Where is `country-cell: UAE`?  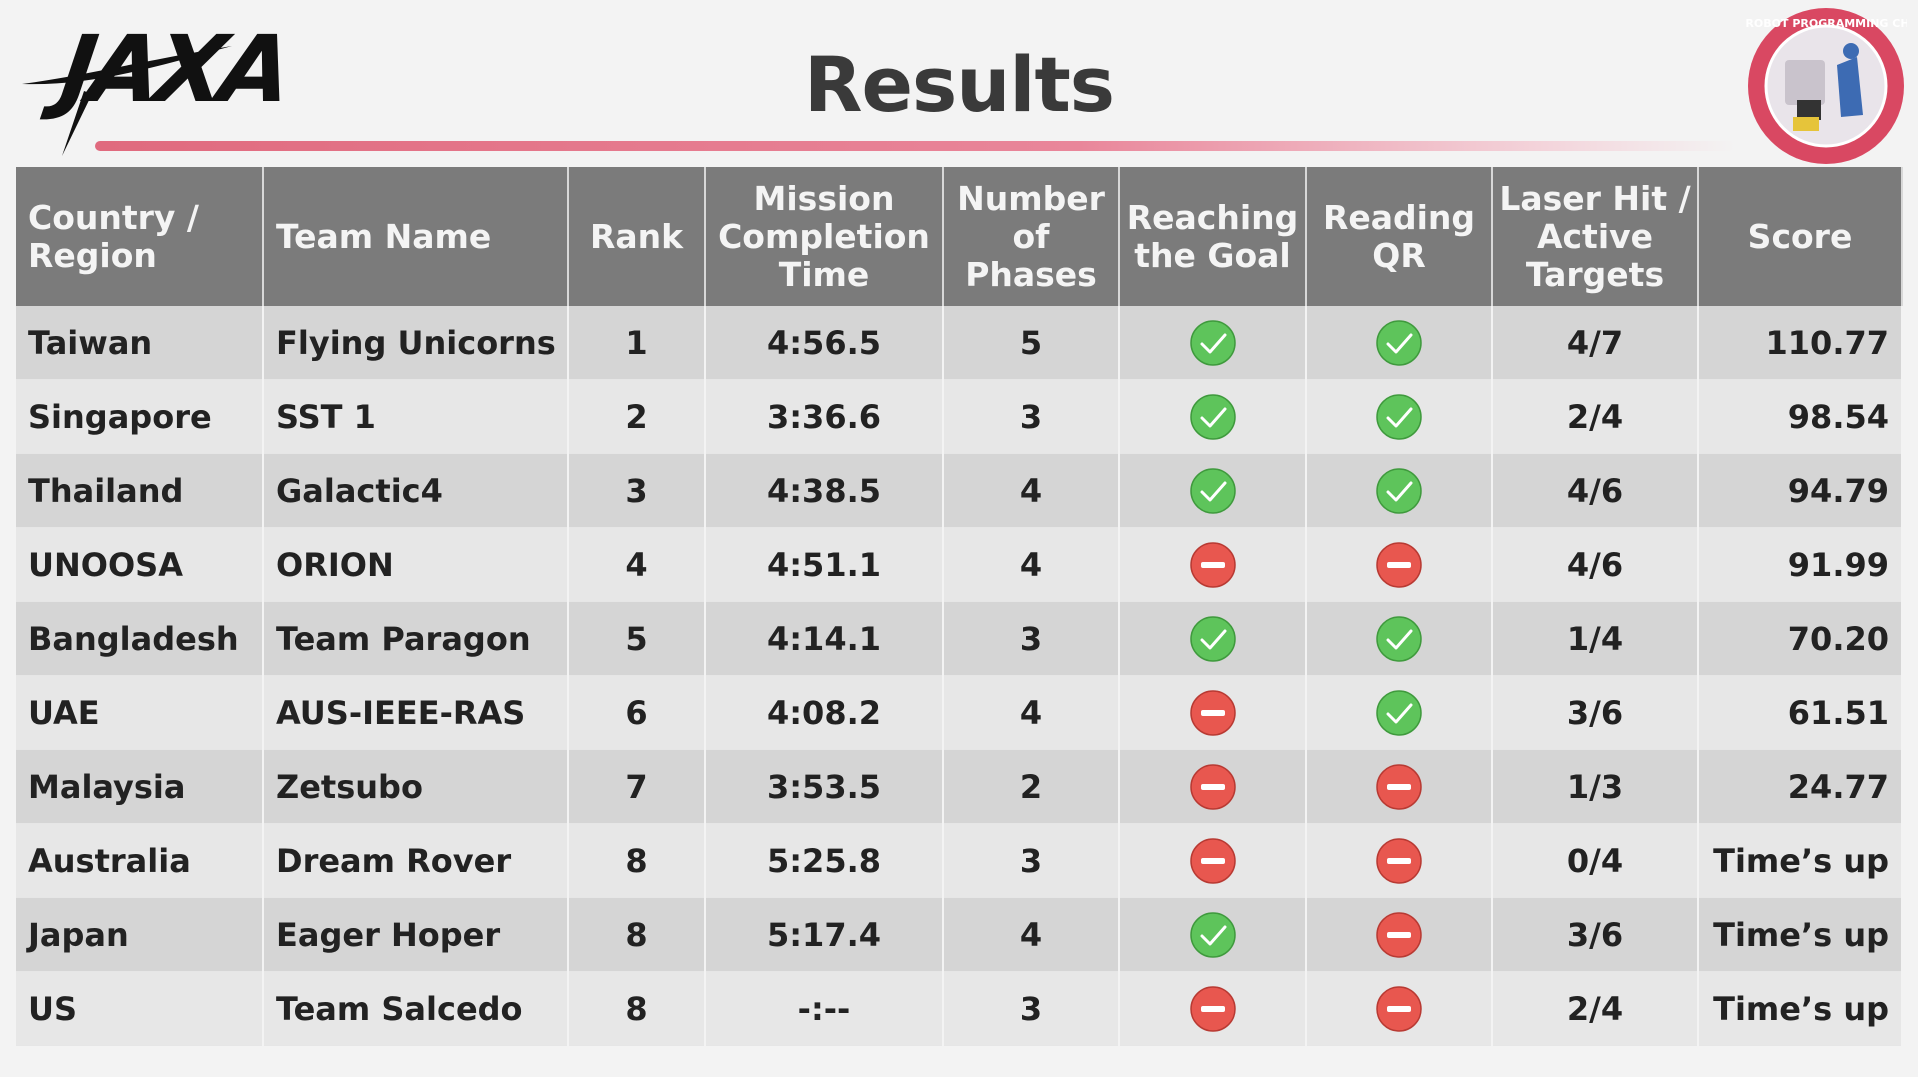
country-cell: UAE is located at coordinates (140, 712).